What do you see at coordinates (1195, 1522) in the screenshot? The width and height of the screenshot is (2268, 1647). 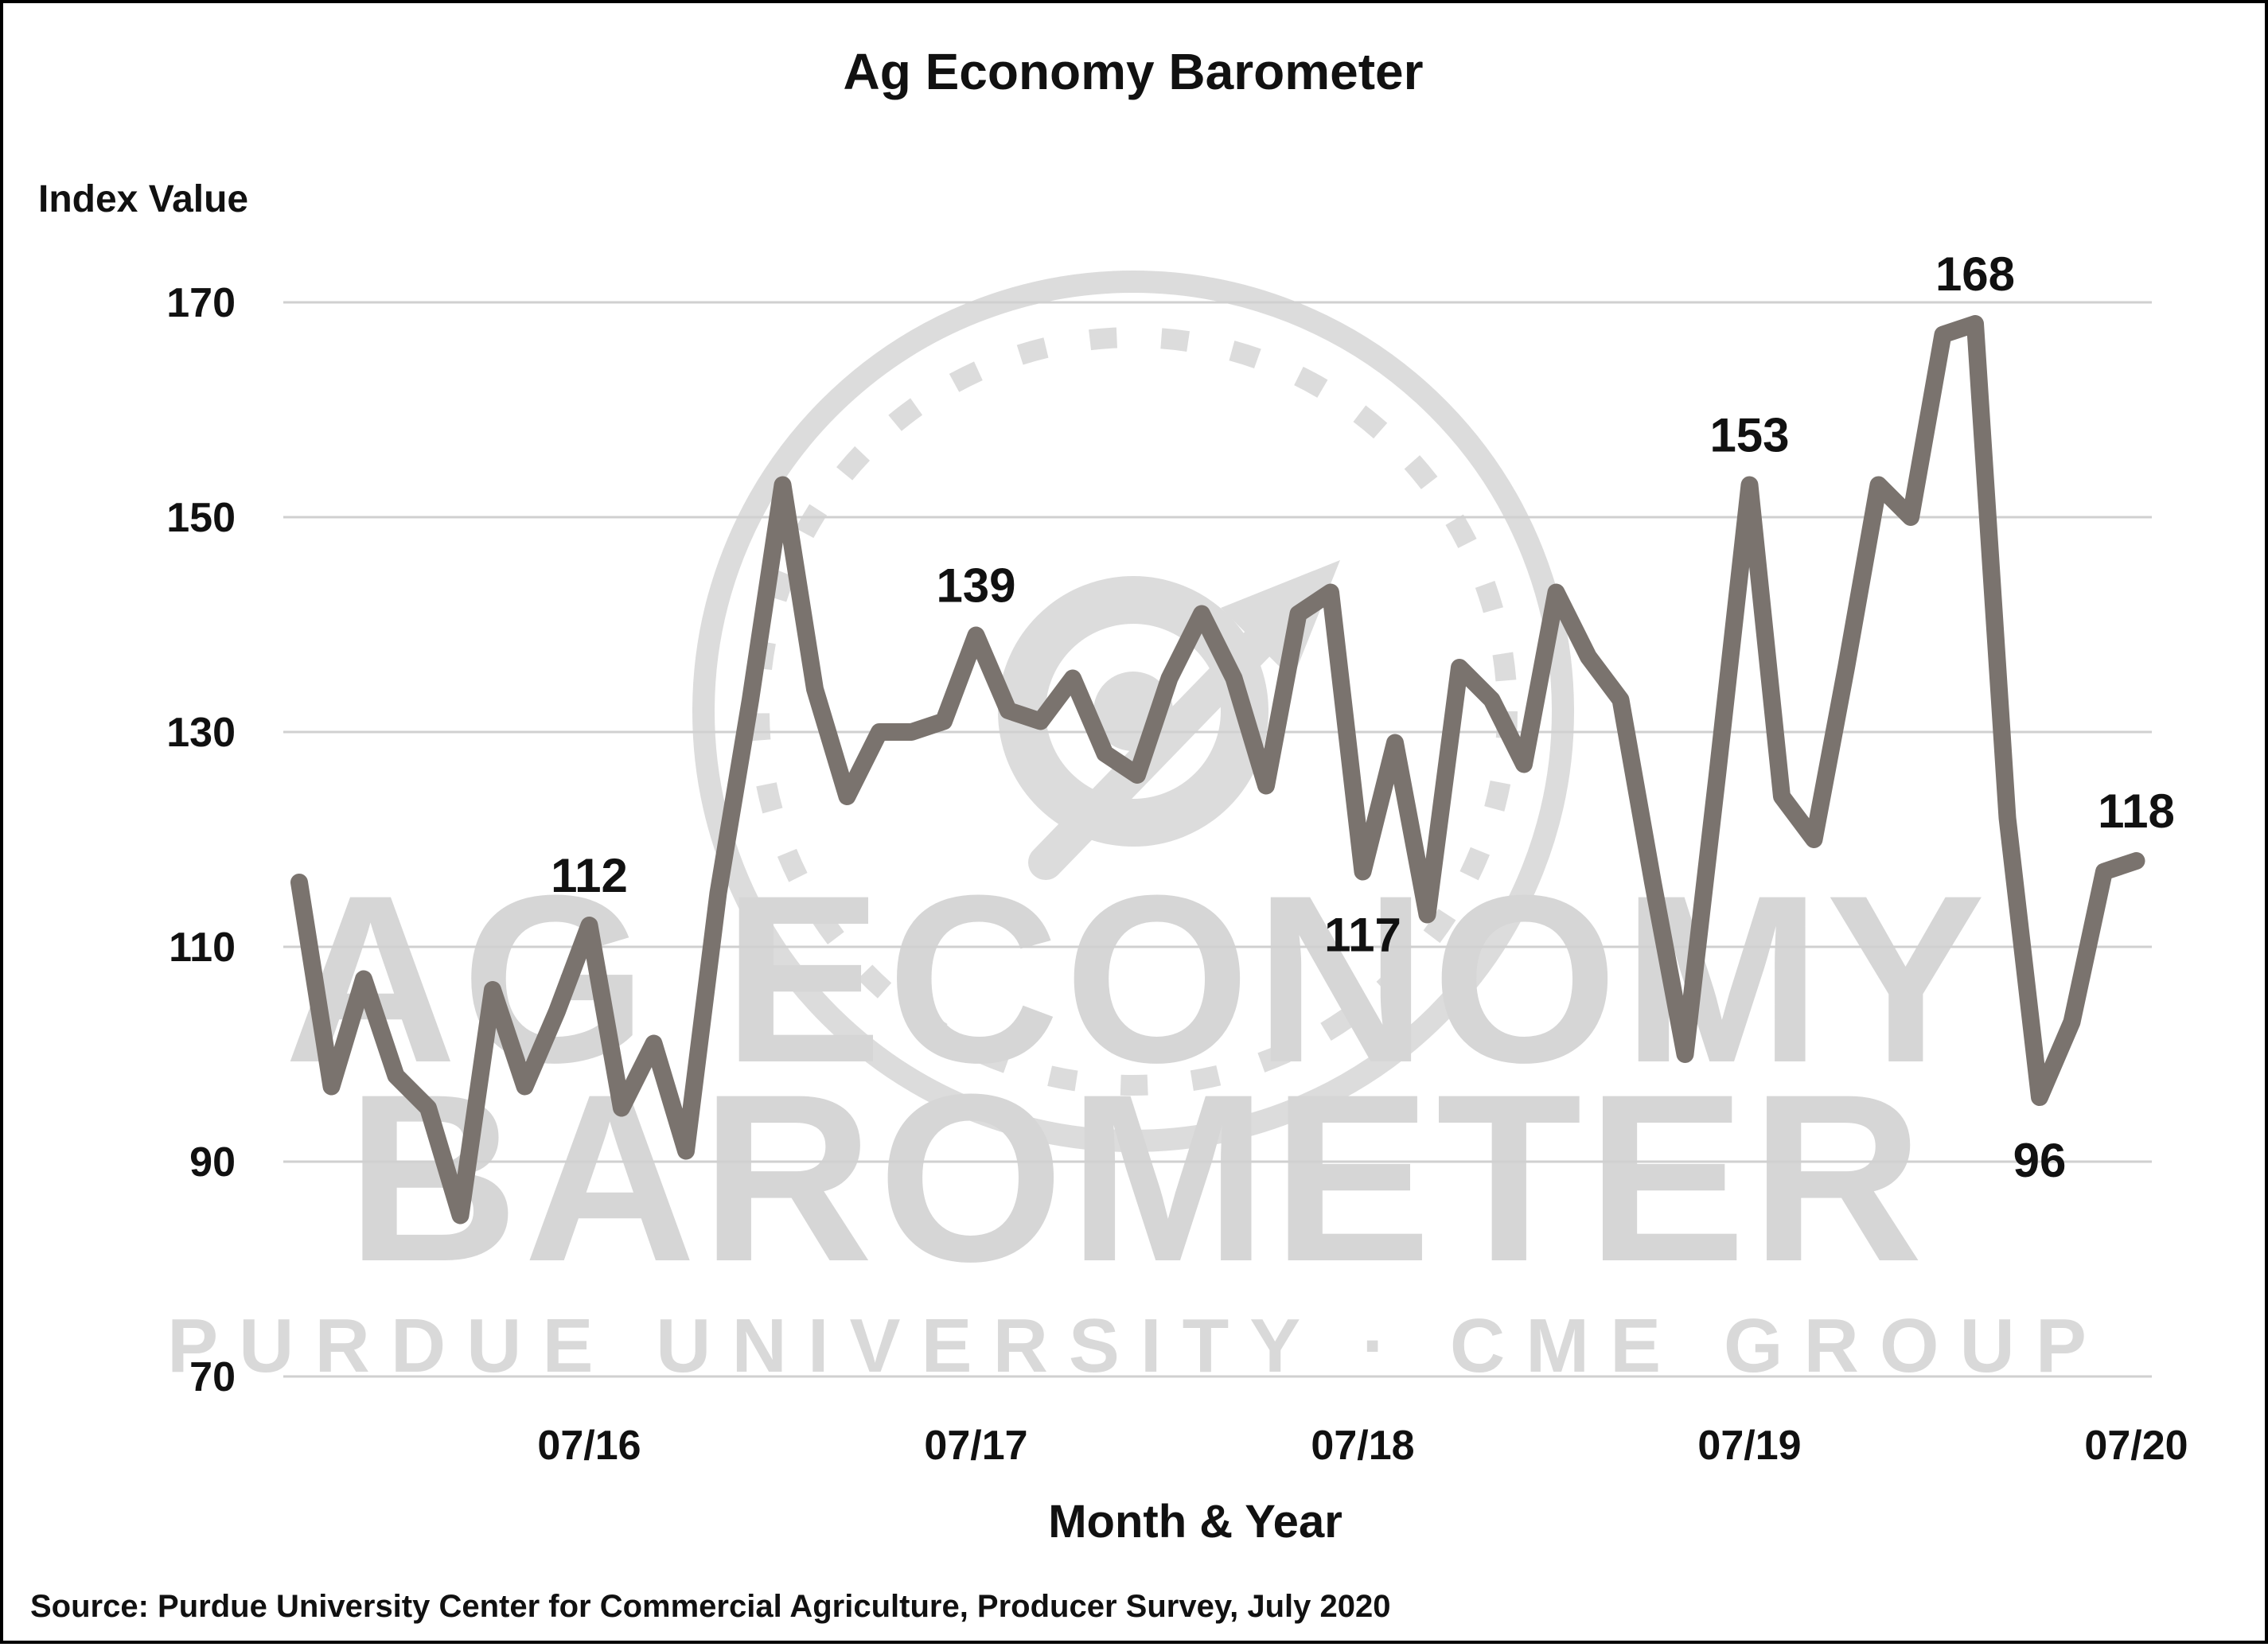 I see `x-axis-title: Month & Year` at bounding box center [1195, 1522].